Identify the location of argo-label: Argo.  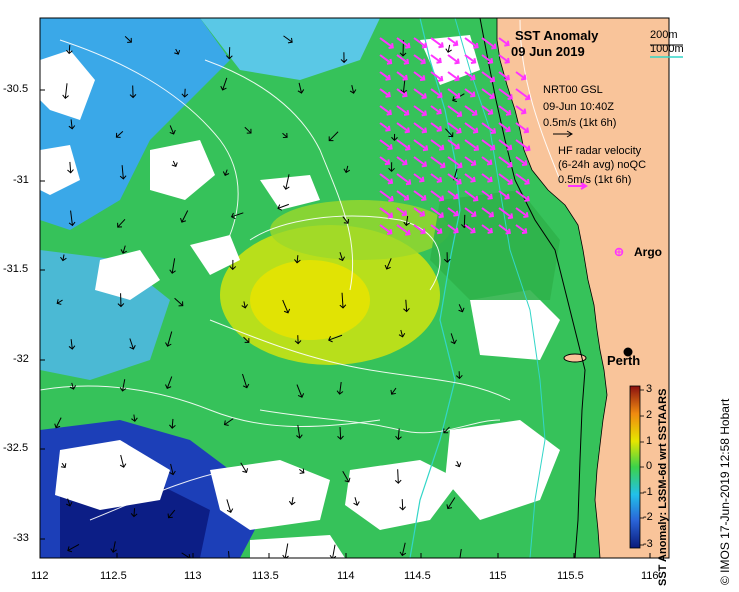
(648, 252).